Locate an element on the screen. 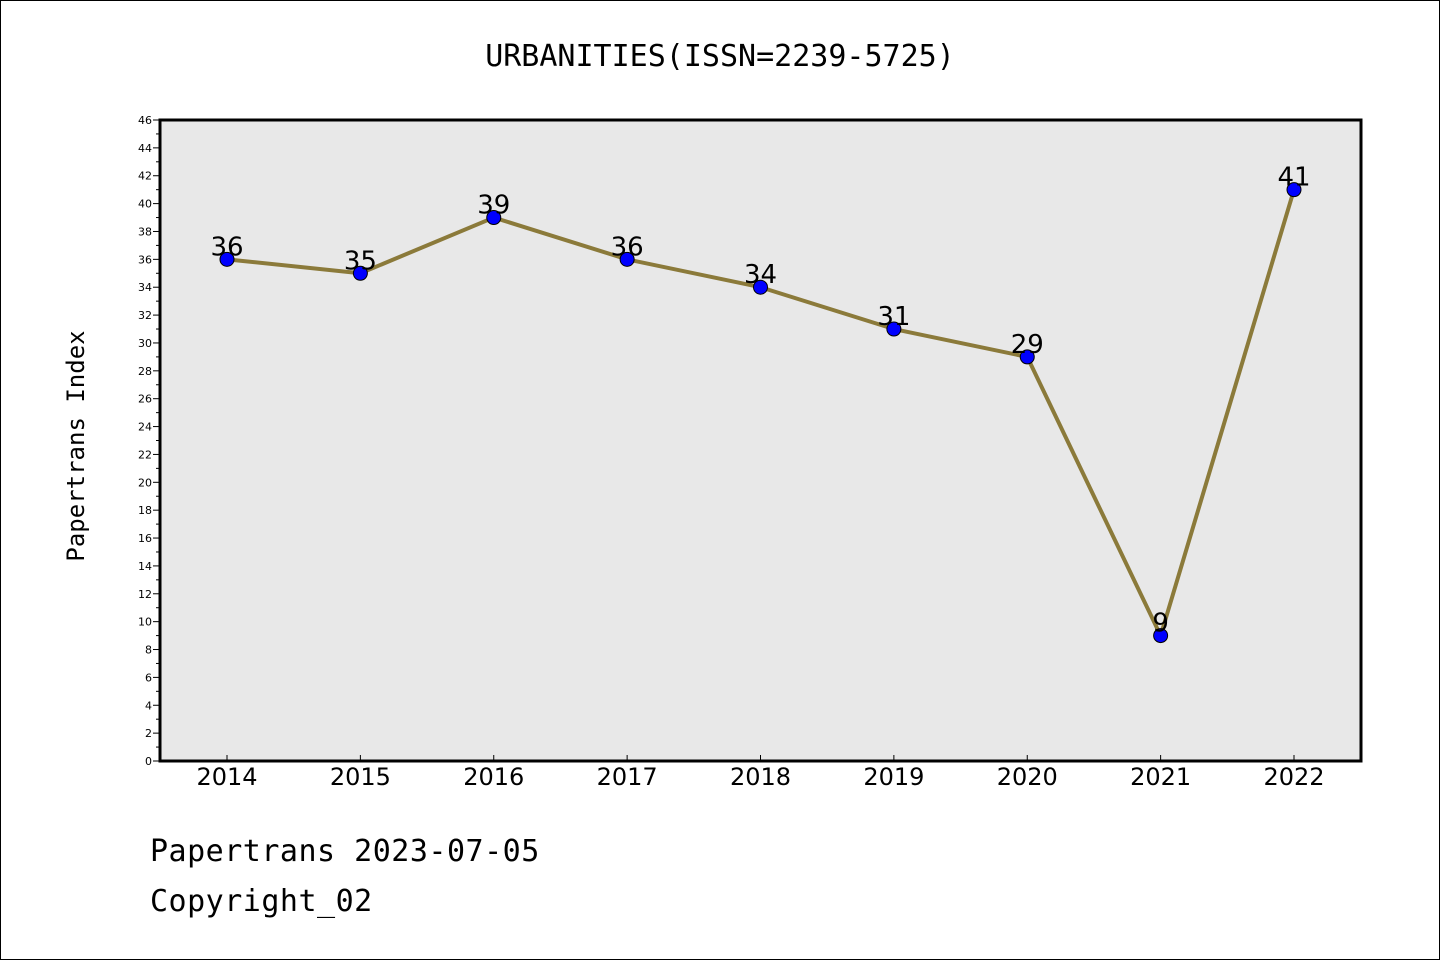 Image resolution: width=1440 pixels, height=960 pixels. y-tick-label: 0 is located at coordinates (148, 761).